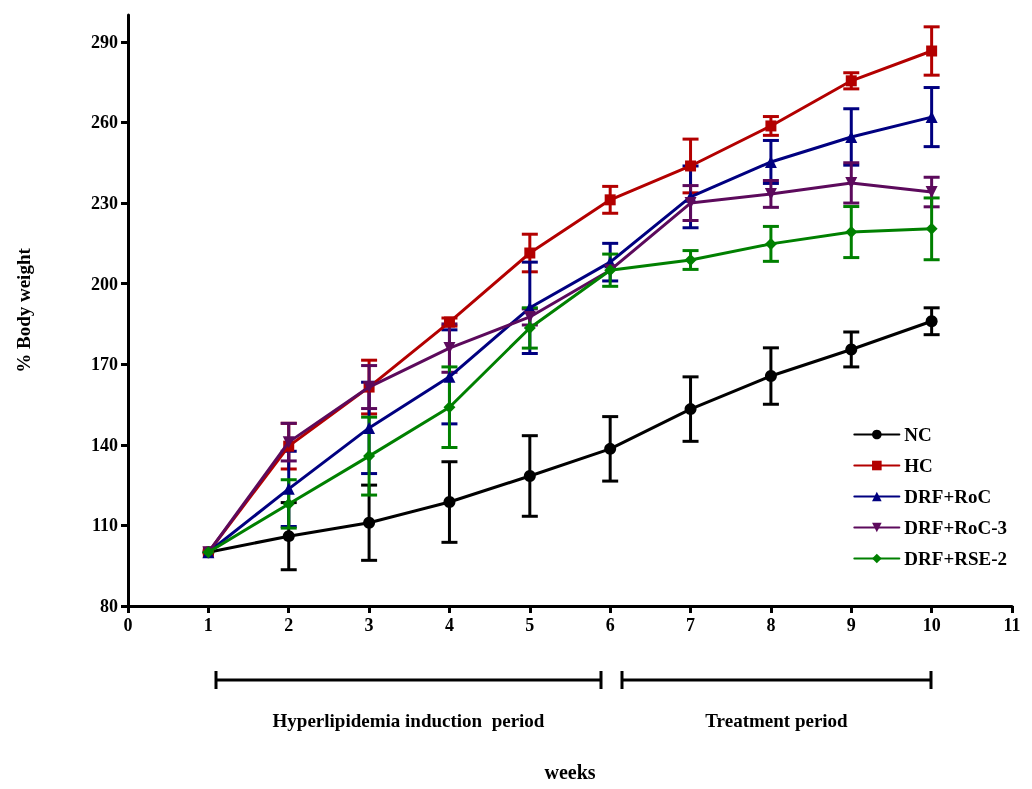 This screenshot has height=789, width=1032. Describe the element at coordinates (104, 525) in the screenshot. I see `y-tick-label: 110` at that location.